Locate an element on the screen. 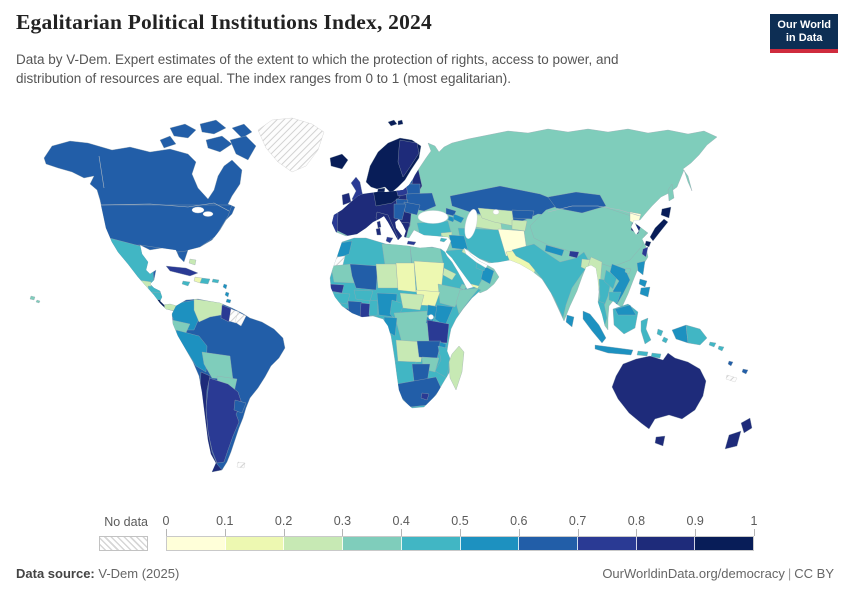 The height and width of the screenshot is (600, 850). country-guyana is located at coordinates (226, 313).